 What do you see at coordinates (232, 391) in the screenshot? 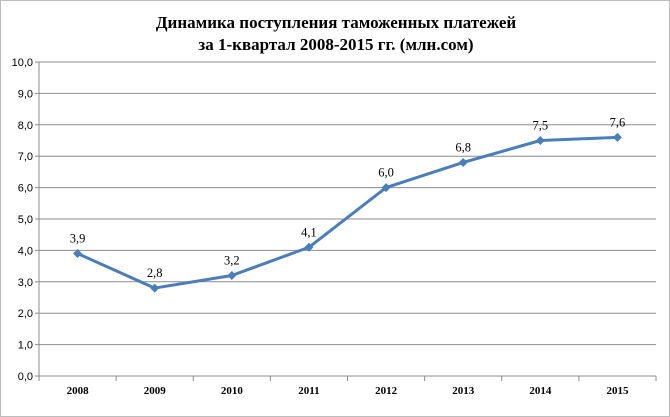
I see `x-tick-label: 2010` at bounding box center [232, 391].